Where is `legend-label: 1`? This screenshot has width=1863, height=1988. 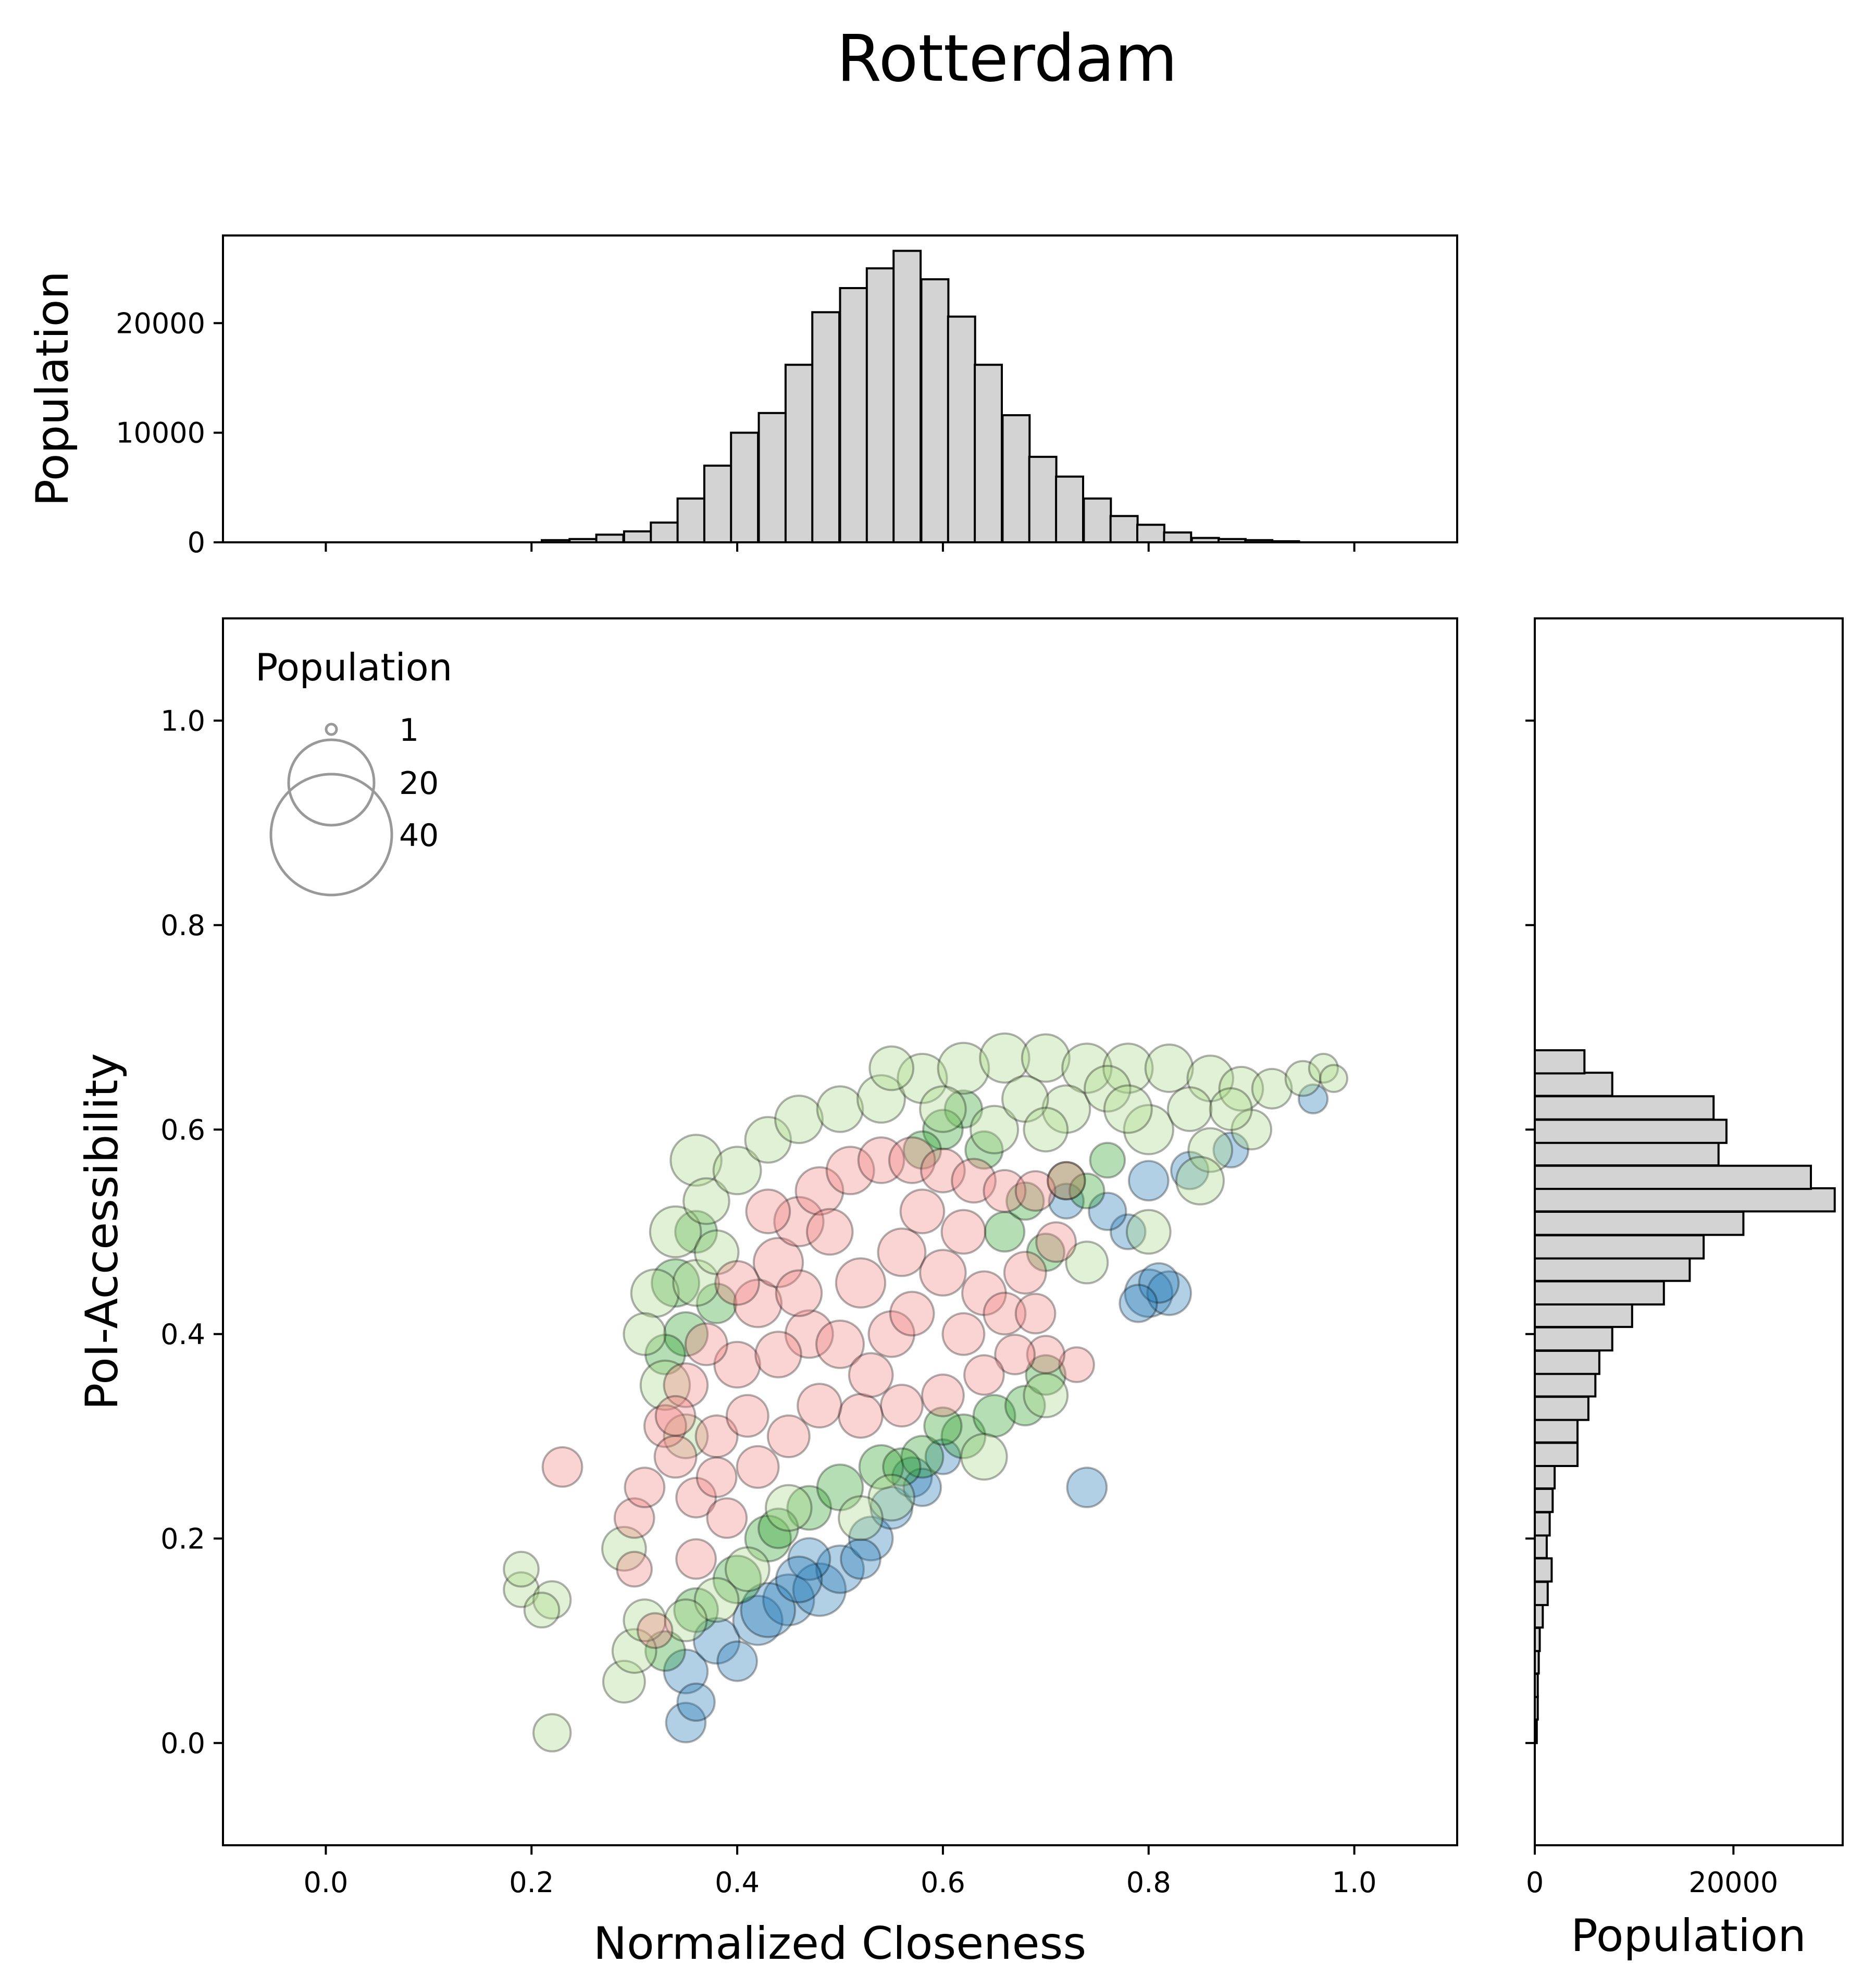 legend-label: 1 is located at coordinates (409, 731).